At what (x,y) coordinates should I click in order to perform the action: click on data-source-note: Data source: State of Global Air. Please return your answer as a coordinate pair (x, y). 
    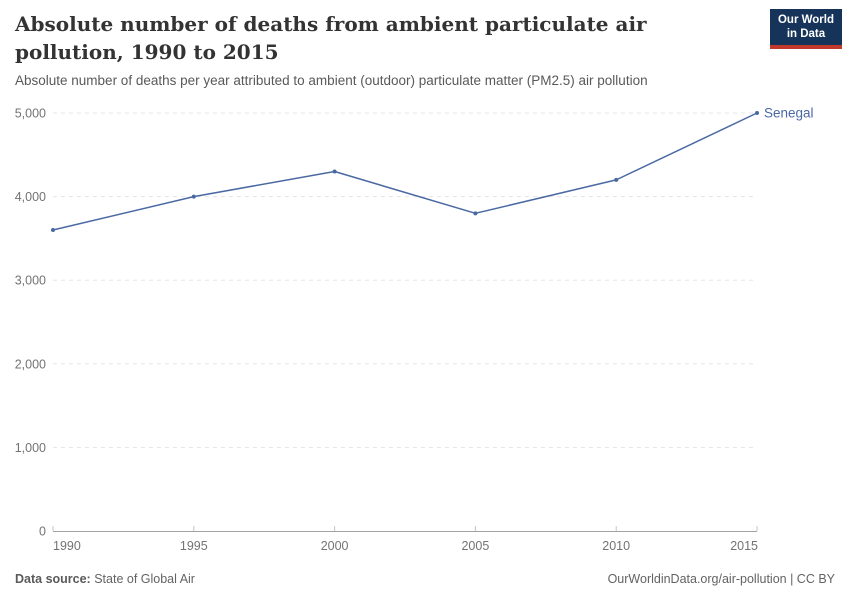
    Looking at the image, I should click on (105, 579).